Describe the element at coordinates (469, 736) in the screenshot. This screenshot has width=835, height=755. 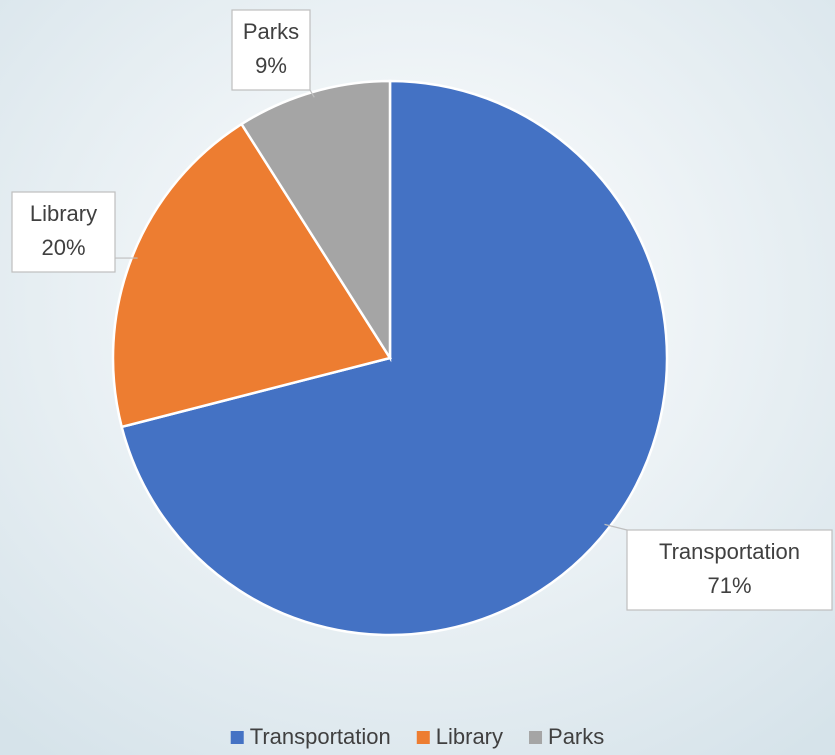
I see `legend-label: Library` at that location.